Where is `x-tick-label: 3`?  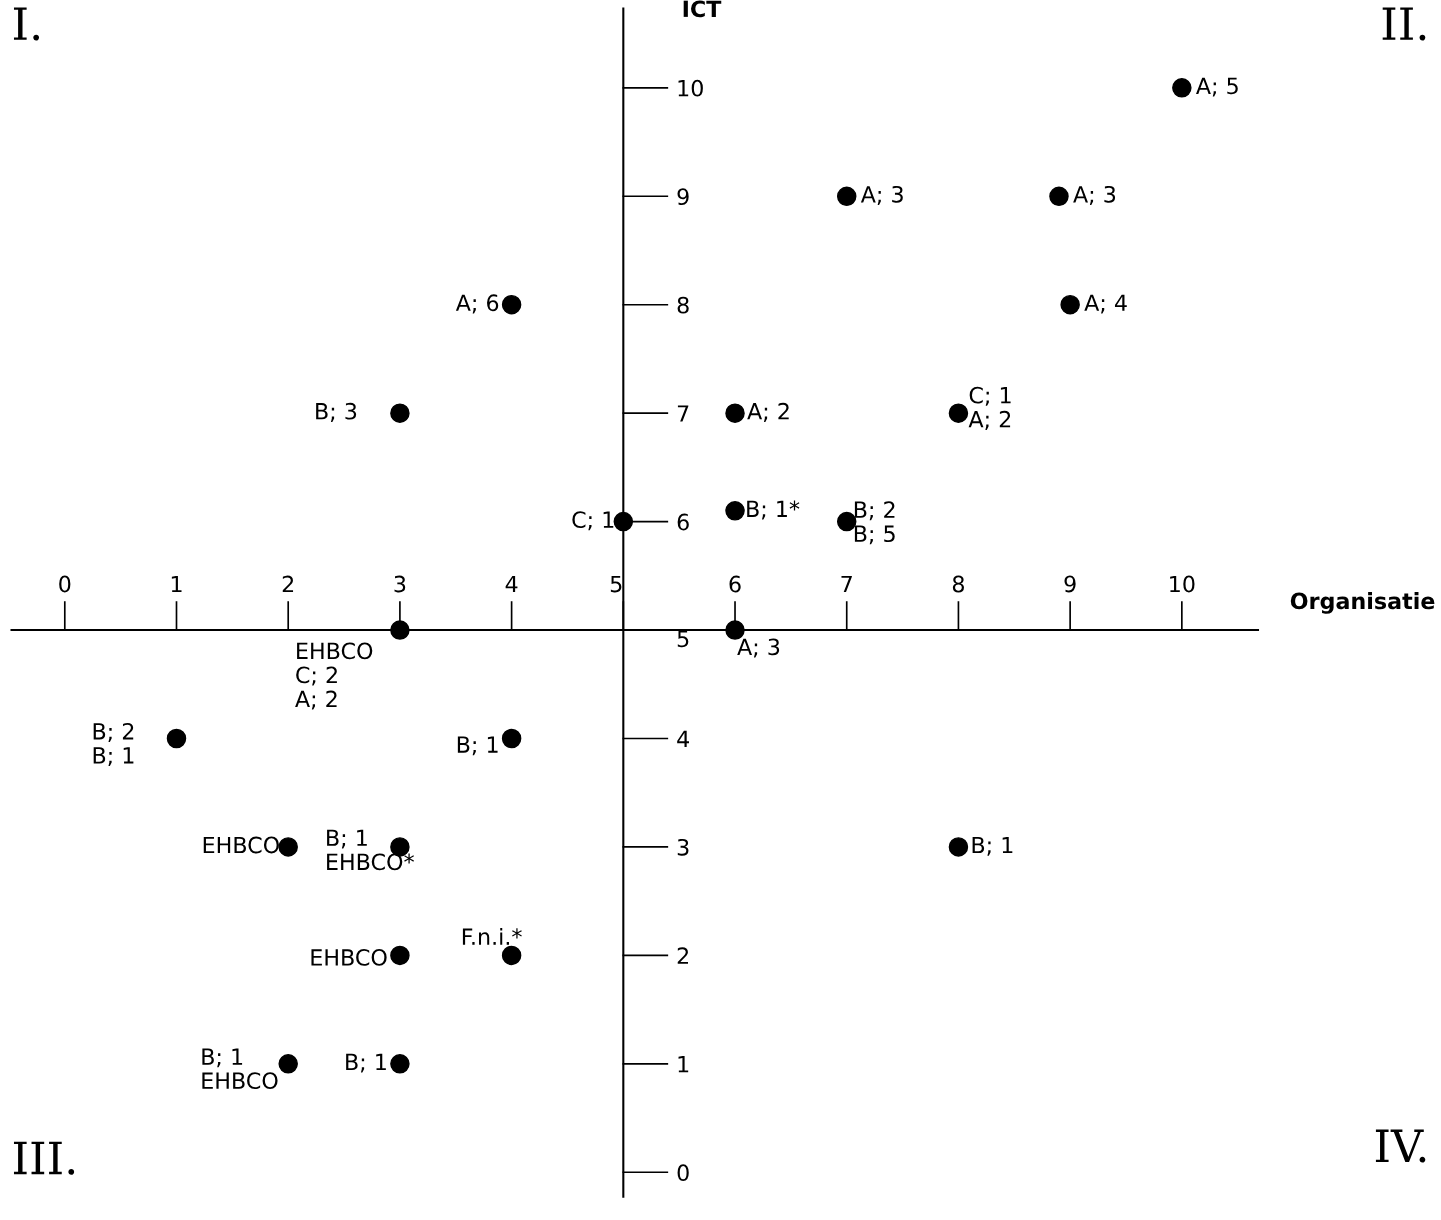 x-tick-label: 3 is located at coordinates (400, 584).